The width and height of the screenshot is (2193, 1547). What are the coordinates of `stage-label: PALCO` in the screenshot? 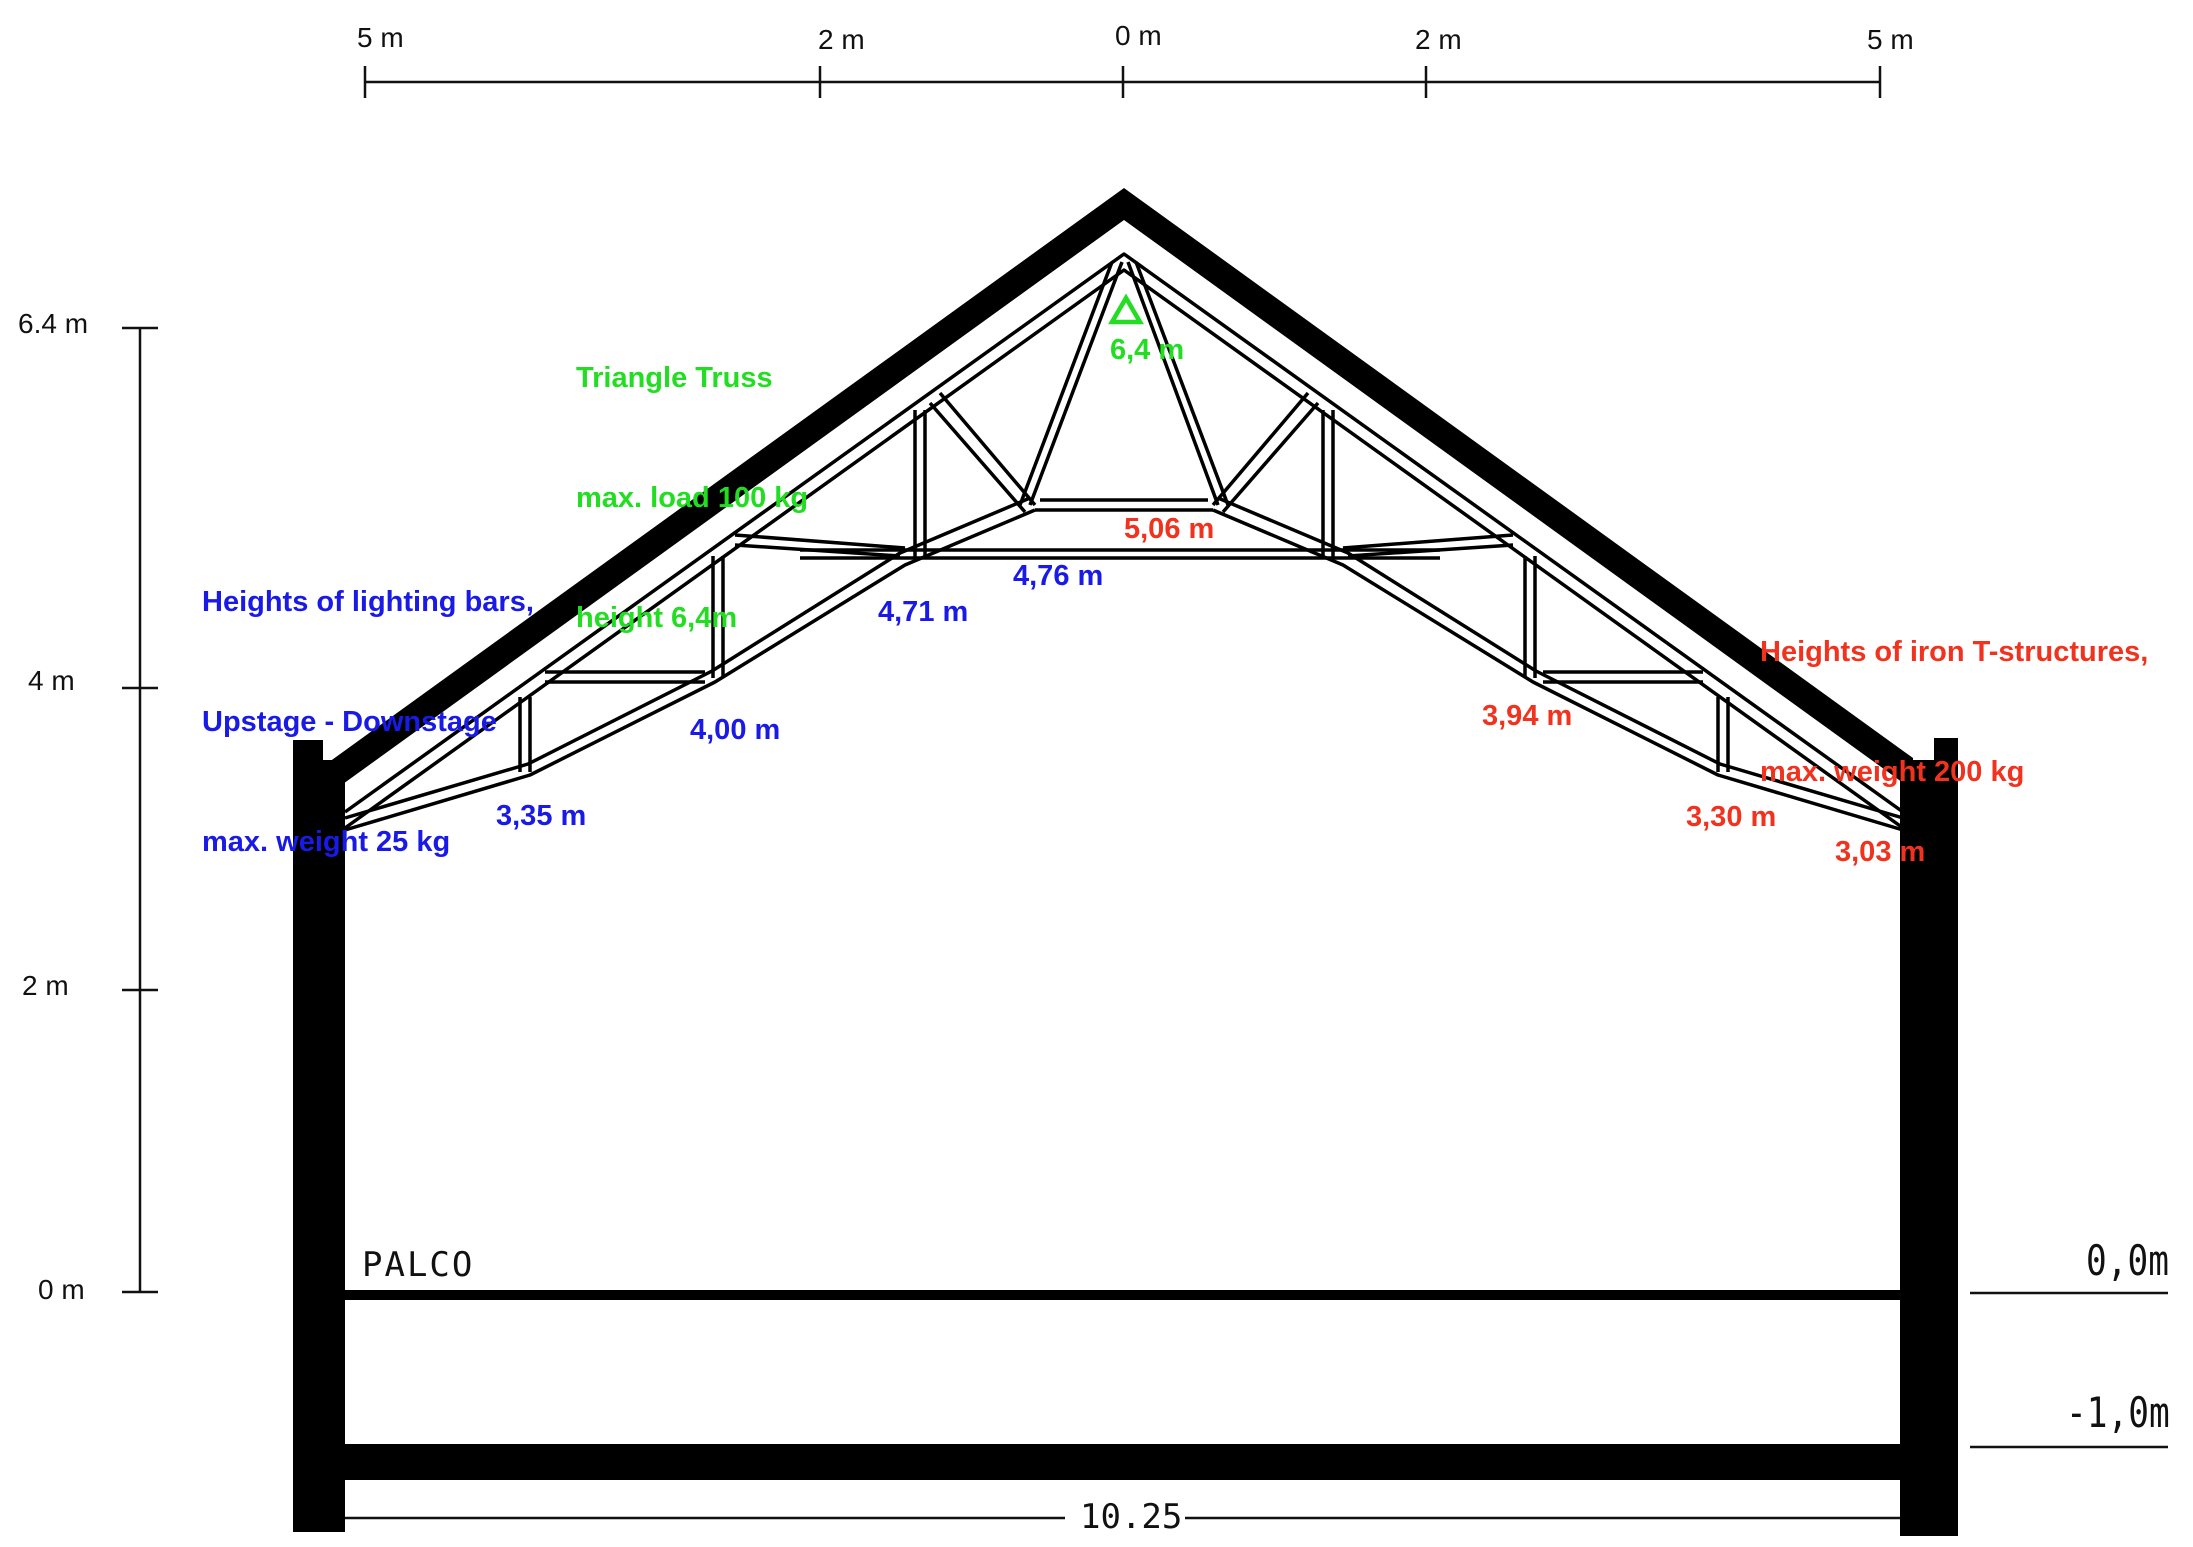 It's located at (418, 1265).